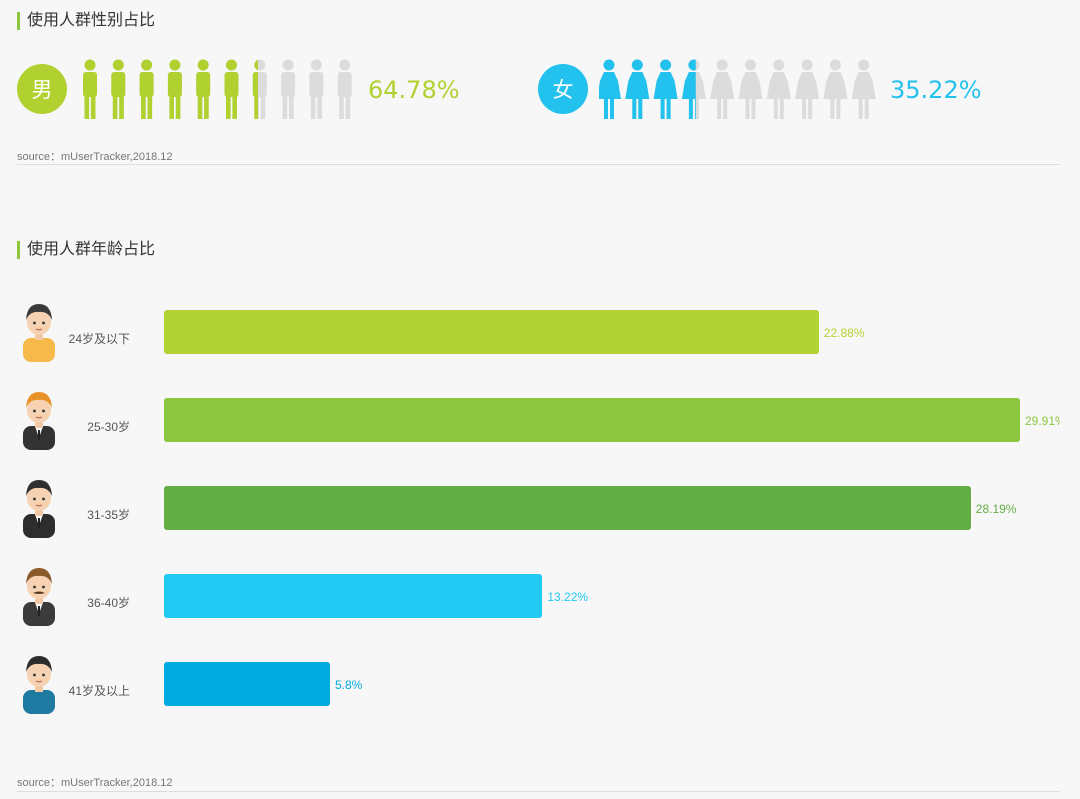 Image resolution: width=1080 pixels, height=799 pixels. I want to click on age-section-title: 使用人群年龄占比, so click(86, 250).